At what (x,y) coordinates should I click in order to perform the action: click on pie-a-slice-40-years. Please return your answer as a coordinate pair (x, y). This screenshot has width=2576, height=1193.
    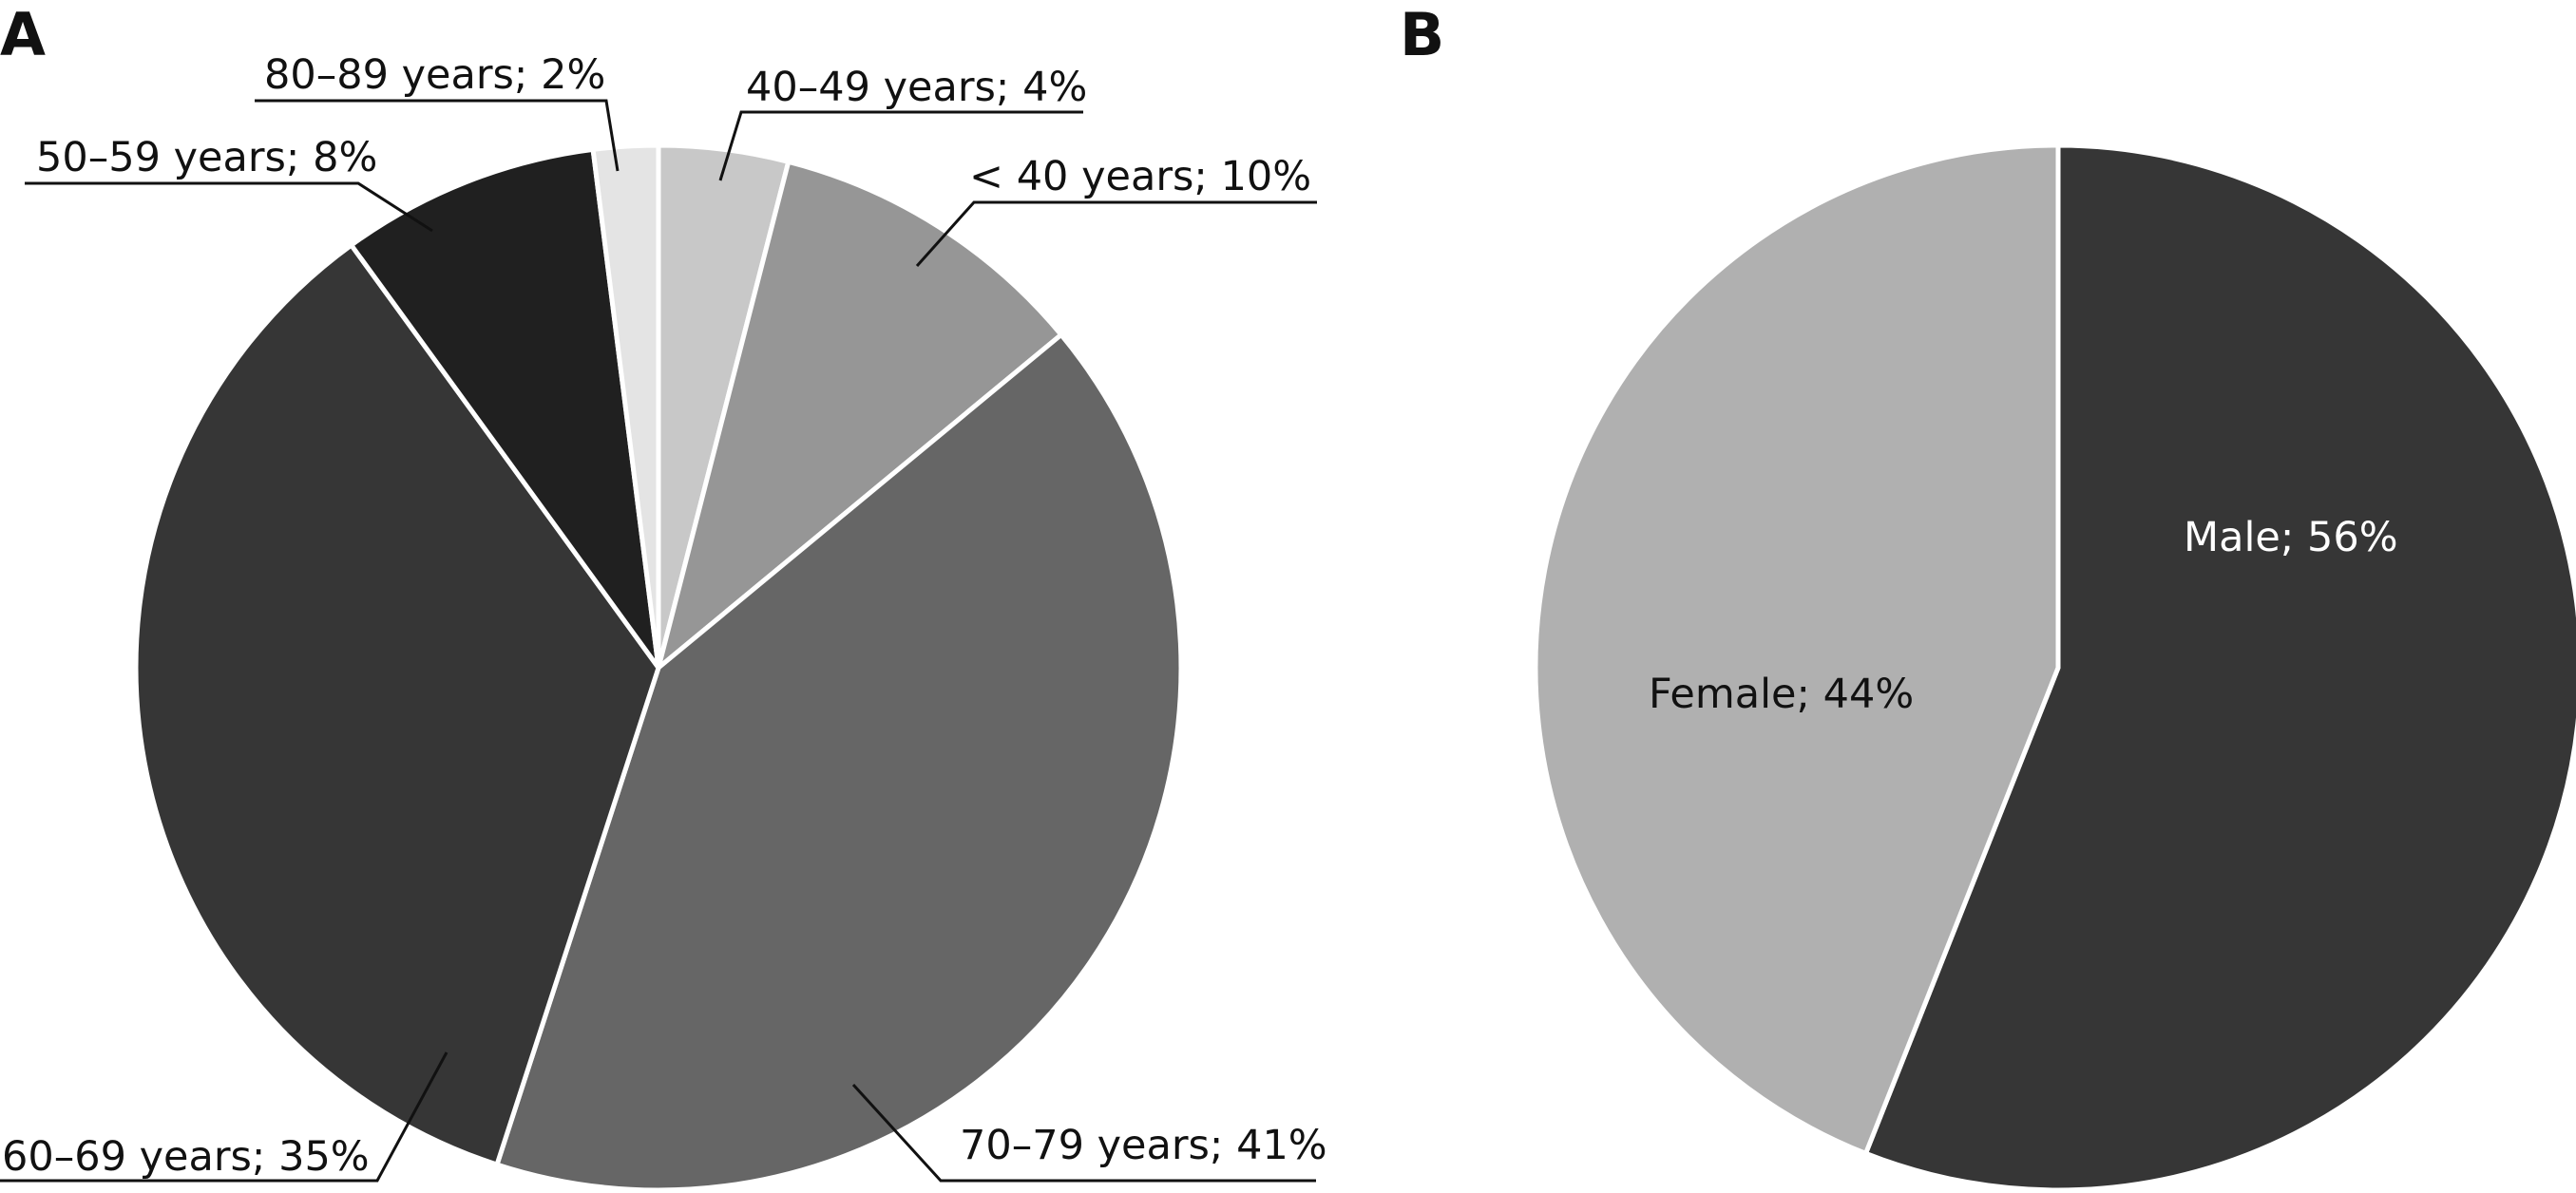
    Looking at the image, I should click on (860, 415).